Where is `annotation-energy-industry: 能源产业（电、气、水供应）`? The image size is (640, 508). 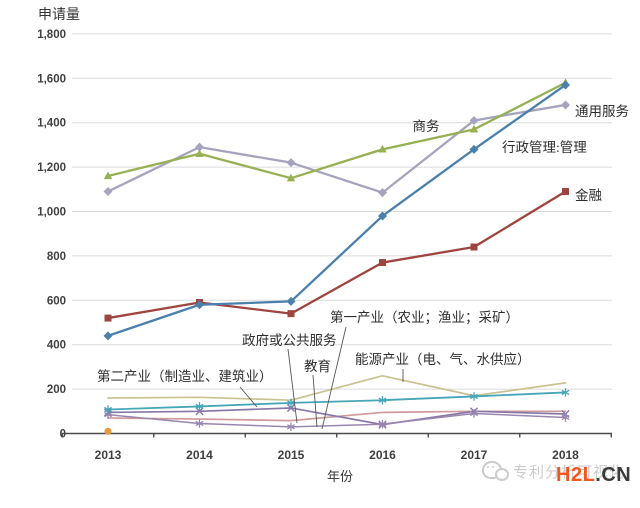 annotation-energy-industry: 能源产业（电、气、水供应） is located at coordinates (443, 359).